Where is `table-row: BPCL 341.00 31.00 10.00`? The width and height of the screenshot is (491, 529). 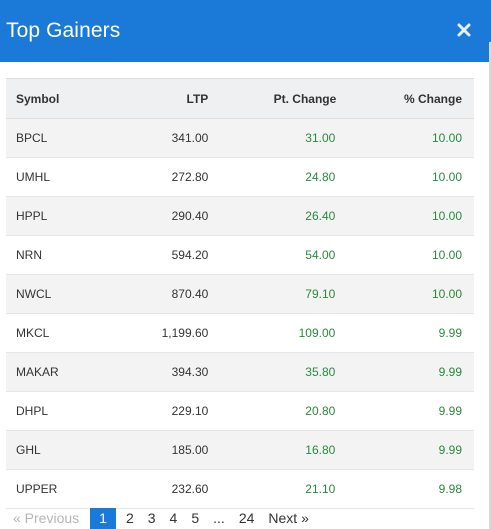 table-row: BPCL 341.00 31.00 10.00 is located at coordinates (240, 138).